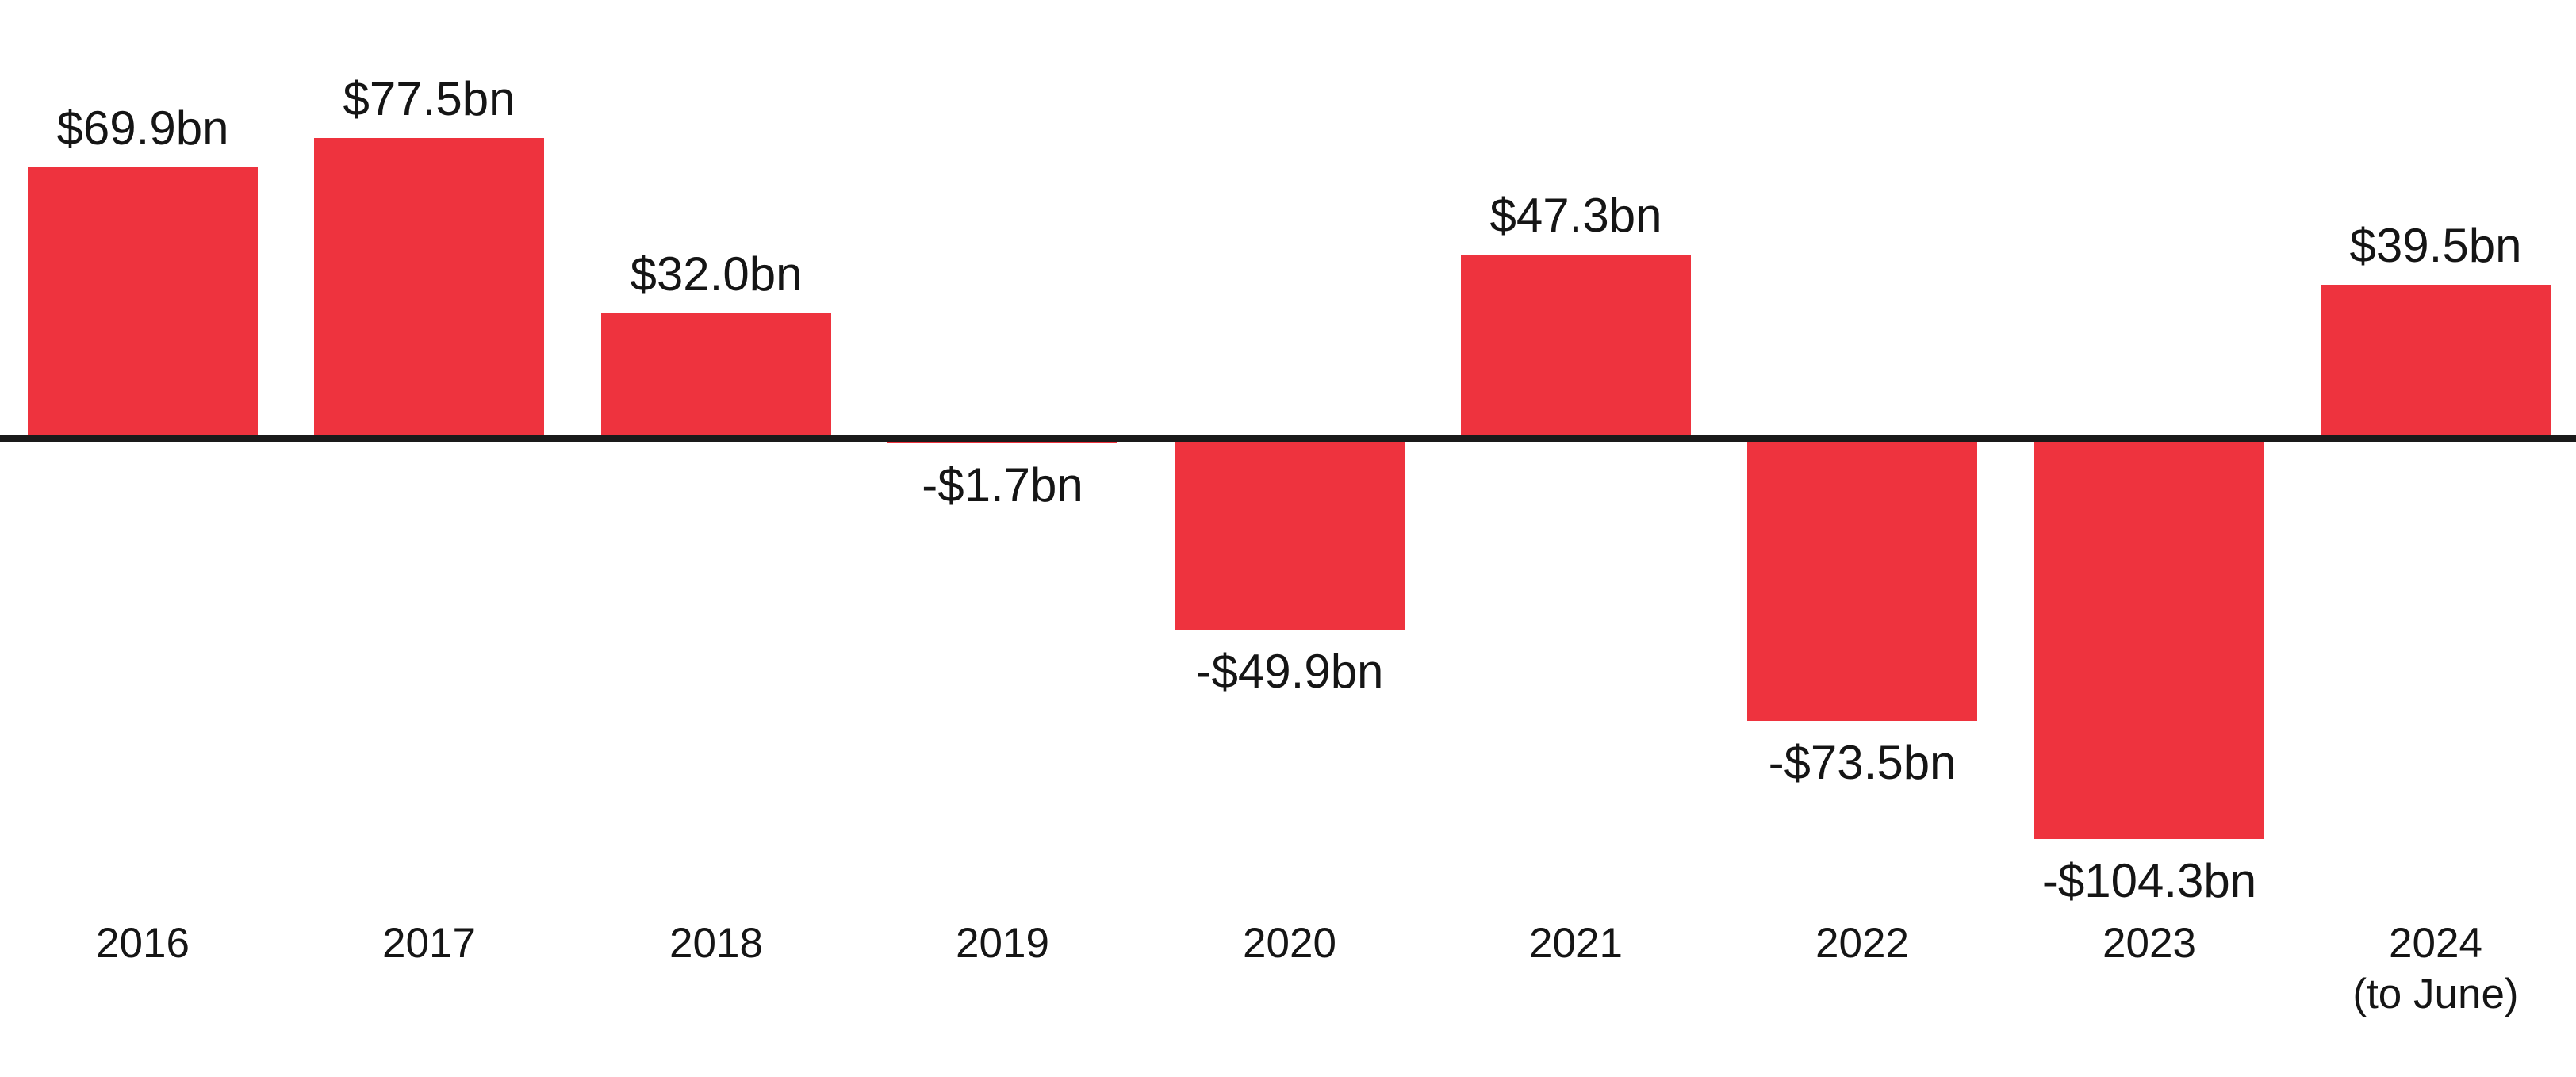 This screenshot has height=1077, width=2576. I want to click on x-tick-label-2020: 2020, so click(1290, 943).